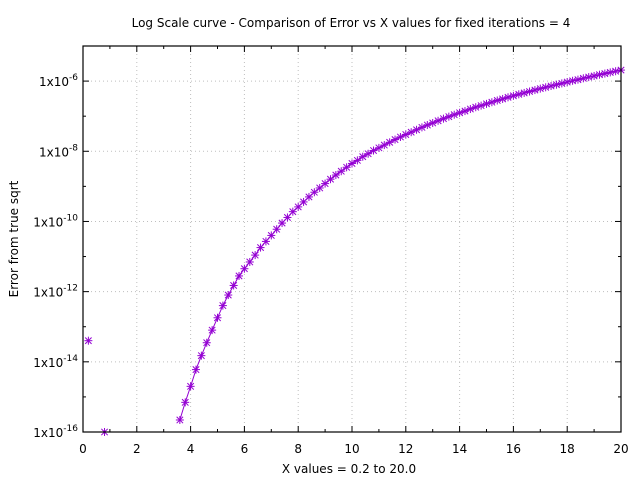 This screenshot has width=640, height=480. I want to click on y-tick-exponent: -6, so click(73, 78).